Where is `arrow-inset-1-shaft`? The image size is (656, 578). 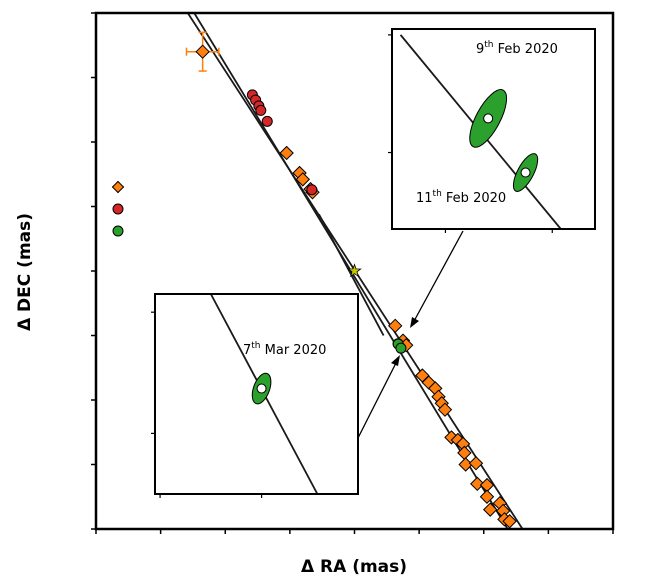 arrow-inset-1-shaft is located at coordinates (438, 277).